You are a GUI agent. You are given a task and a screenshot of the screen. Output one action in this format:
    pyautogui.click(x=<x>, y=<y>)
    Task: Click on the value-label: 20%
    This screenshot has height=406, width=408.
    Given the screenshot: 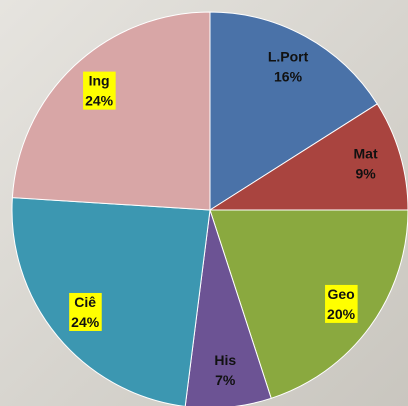 What is the action you would take?
    pyautogui.click(x=341, y=314)
    